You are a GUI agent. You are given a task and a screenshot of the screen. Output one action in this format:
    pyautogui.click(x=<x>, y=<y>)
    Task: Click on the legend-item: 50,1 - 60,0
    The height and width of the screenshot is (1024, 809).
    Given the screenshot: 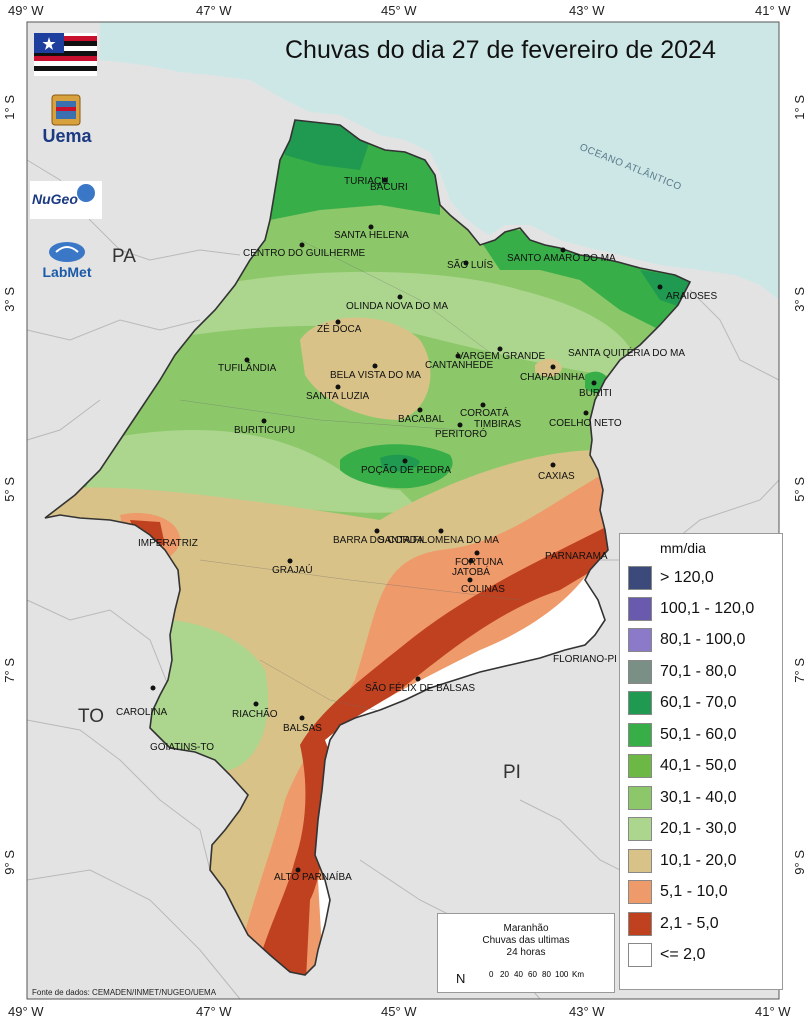 What is the action you would take?
    pyautogui.click(x=682, y=735)
    